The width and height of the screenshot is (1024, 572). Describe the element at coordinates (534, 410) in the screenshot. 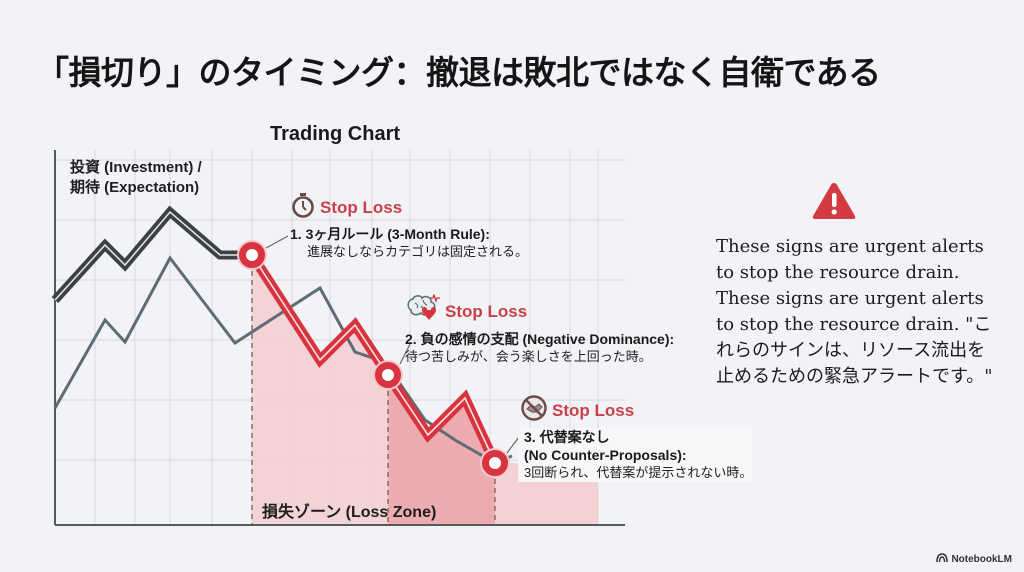

I see `no-handshake-icon` at that location.